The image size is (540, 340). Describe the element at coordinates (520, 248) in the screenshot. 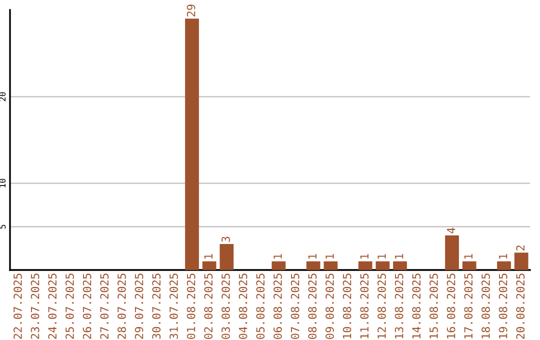

I see `data-label: 2` at that location.